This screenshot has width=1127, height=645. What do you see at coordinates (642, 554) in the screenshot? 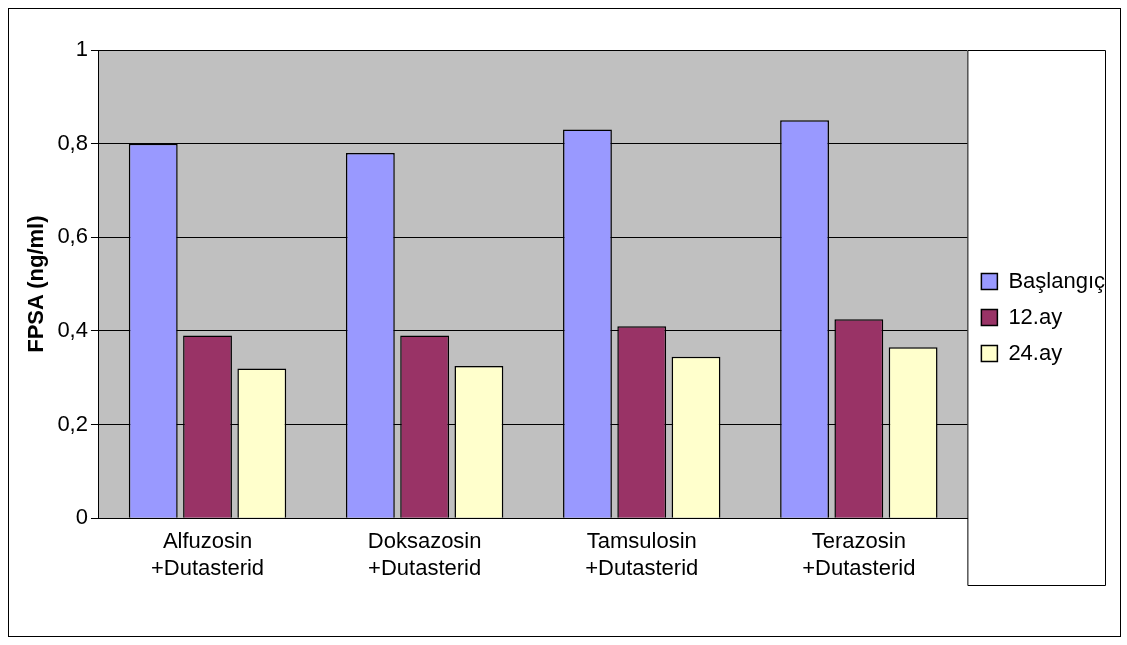
I see `x-tick-label: Tamsulosin +Dutasterid` at bounding box center [642, 554].